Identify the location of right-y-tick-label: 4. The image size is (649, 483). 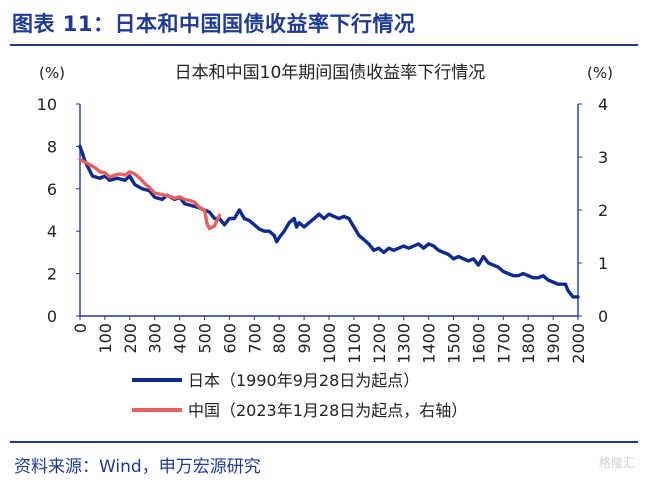
(603, 104).